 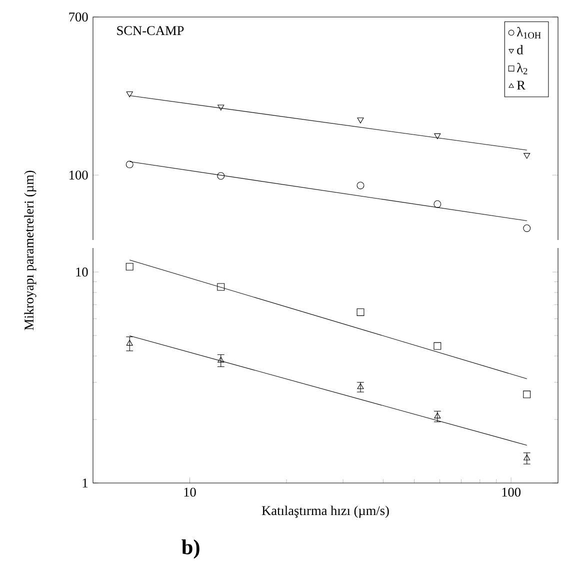 I want to click on text: b), so click(x=191, y=549).